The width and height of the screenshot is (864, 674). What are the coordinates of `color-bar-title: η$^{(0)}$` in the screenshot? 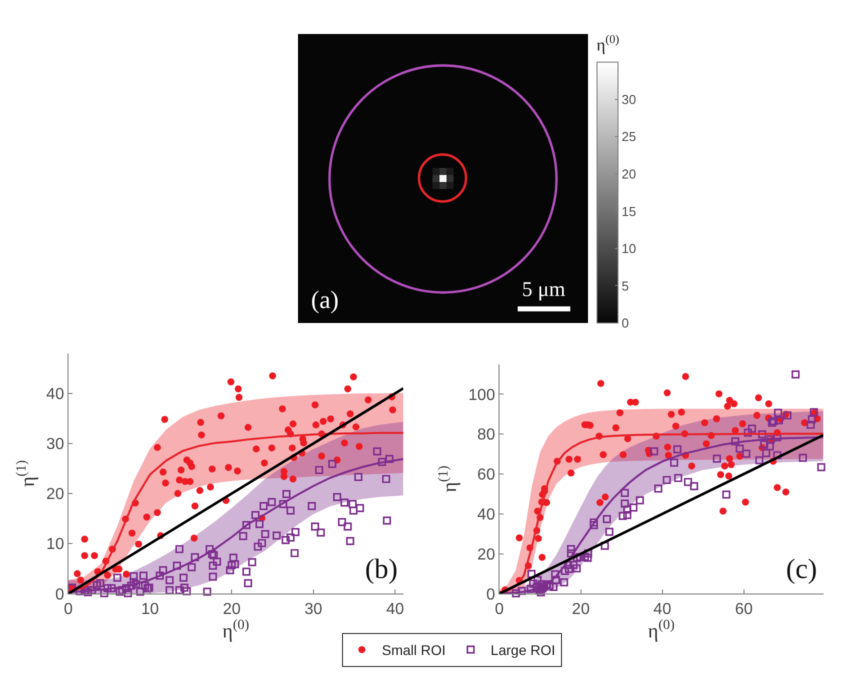 It's located at (608, 43).